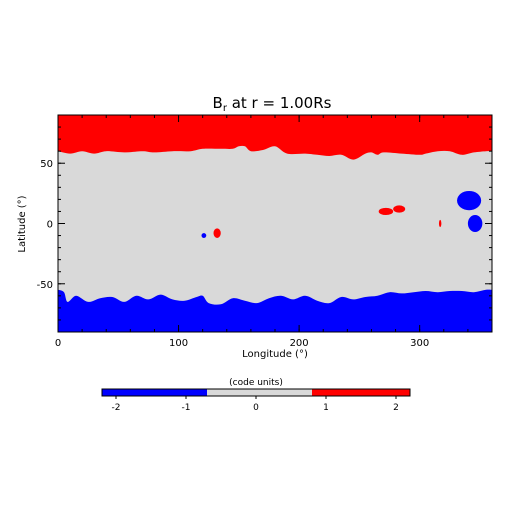 This screenshot has width=512, height=516. Describe the element at coordinates (275, 137) in the screenshot. I see `north-positive-region` at that location.